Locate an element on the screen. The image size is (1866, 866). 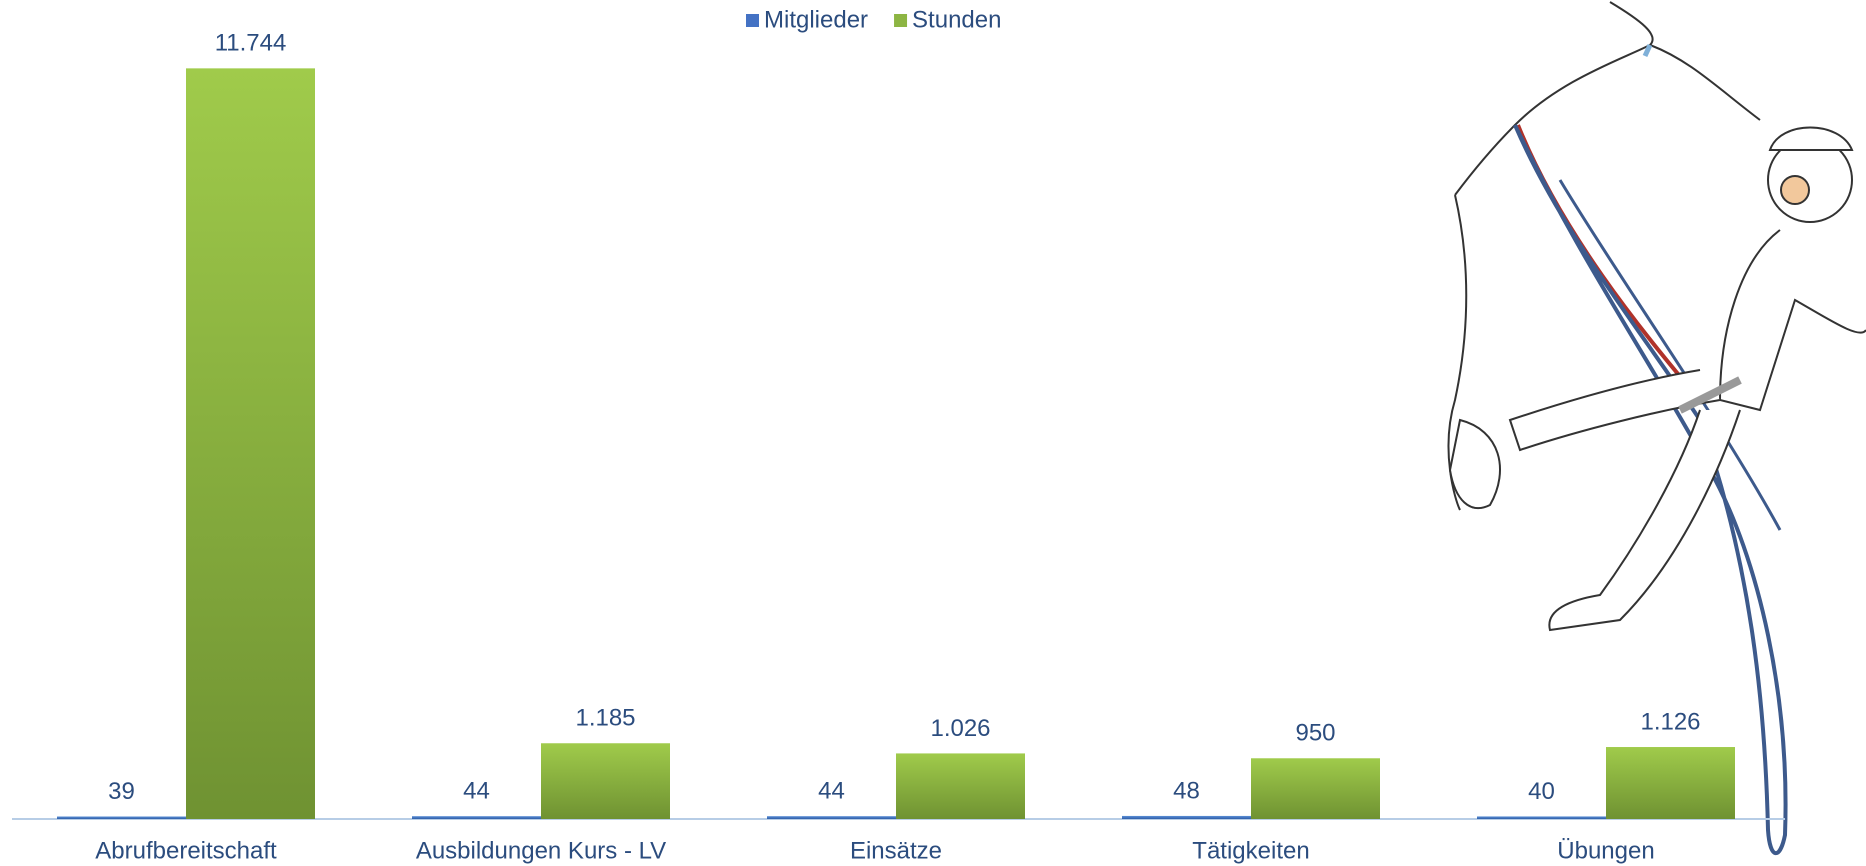
legend-label: Mitglieder is located at coordinates (816, 19).